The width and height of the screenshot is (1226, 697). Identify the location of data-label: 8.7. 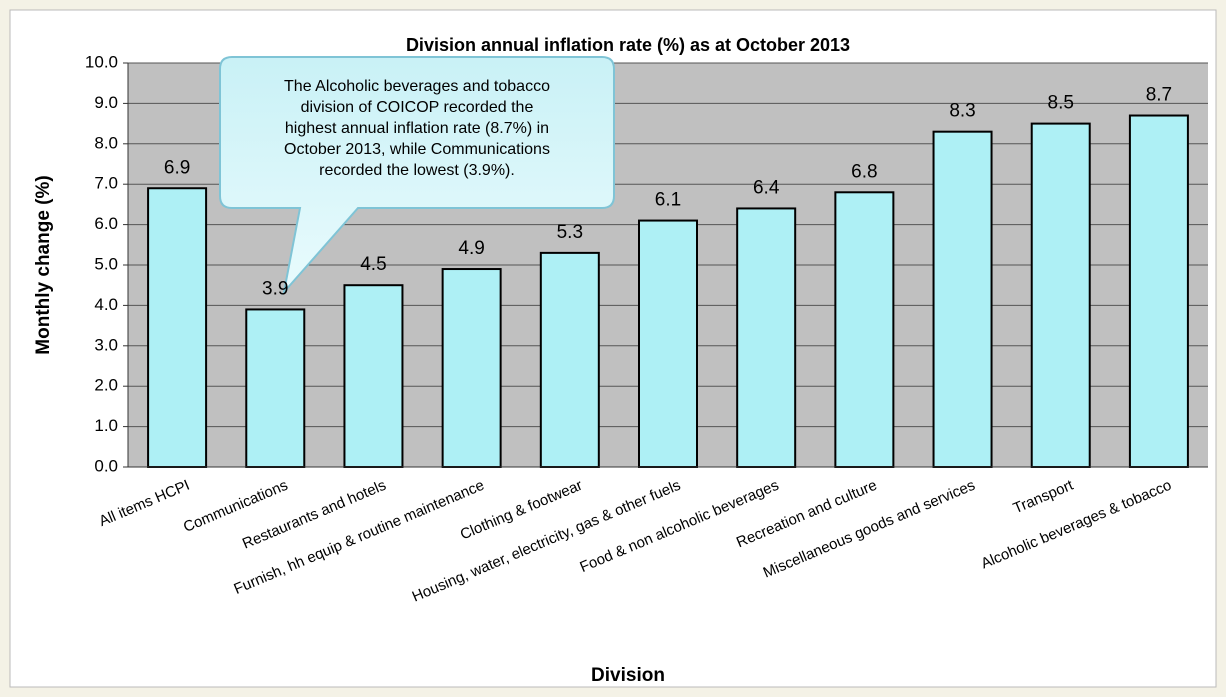
(1159, 95).